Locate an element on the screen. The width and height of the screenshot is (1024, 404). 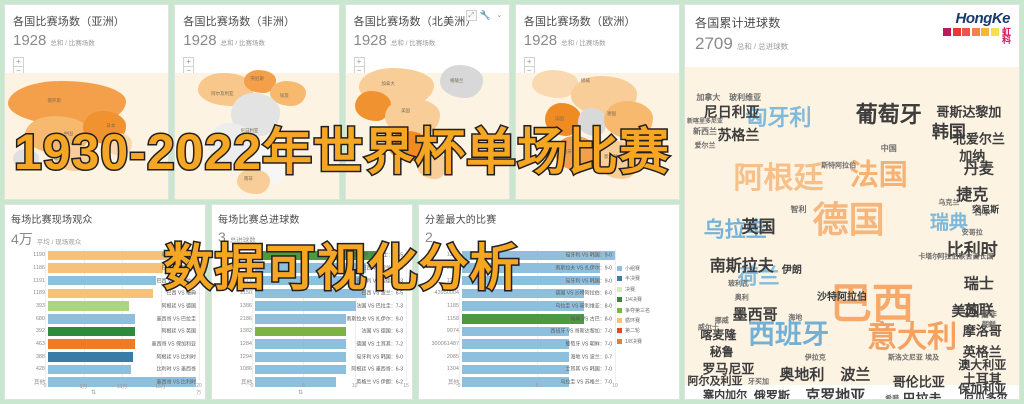
bar-row: 1086 阿根廷 VS 墨西哥：6-3 is located at coordinates (312, 369).